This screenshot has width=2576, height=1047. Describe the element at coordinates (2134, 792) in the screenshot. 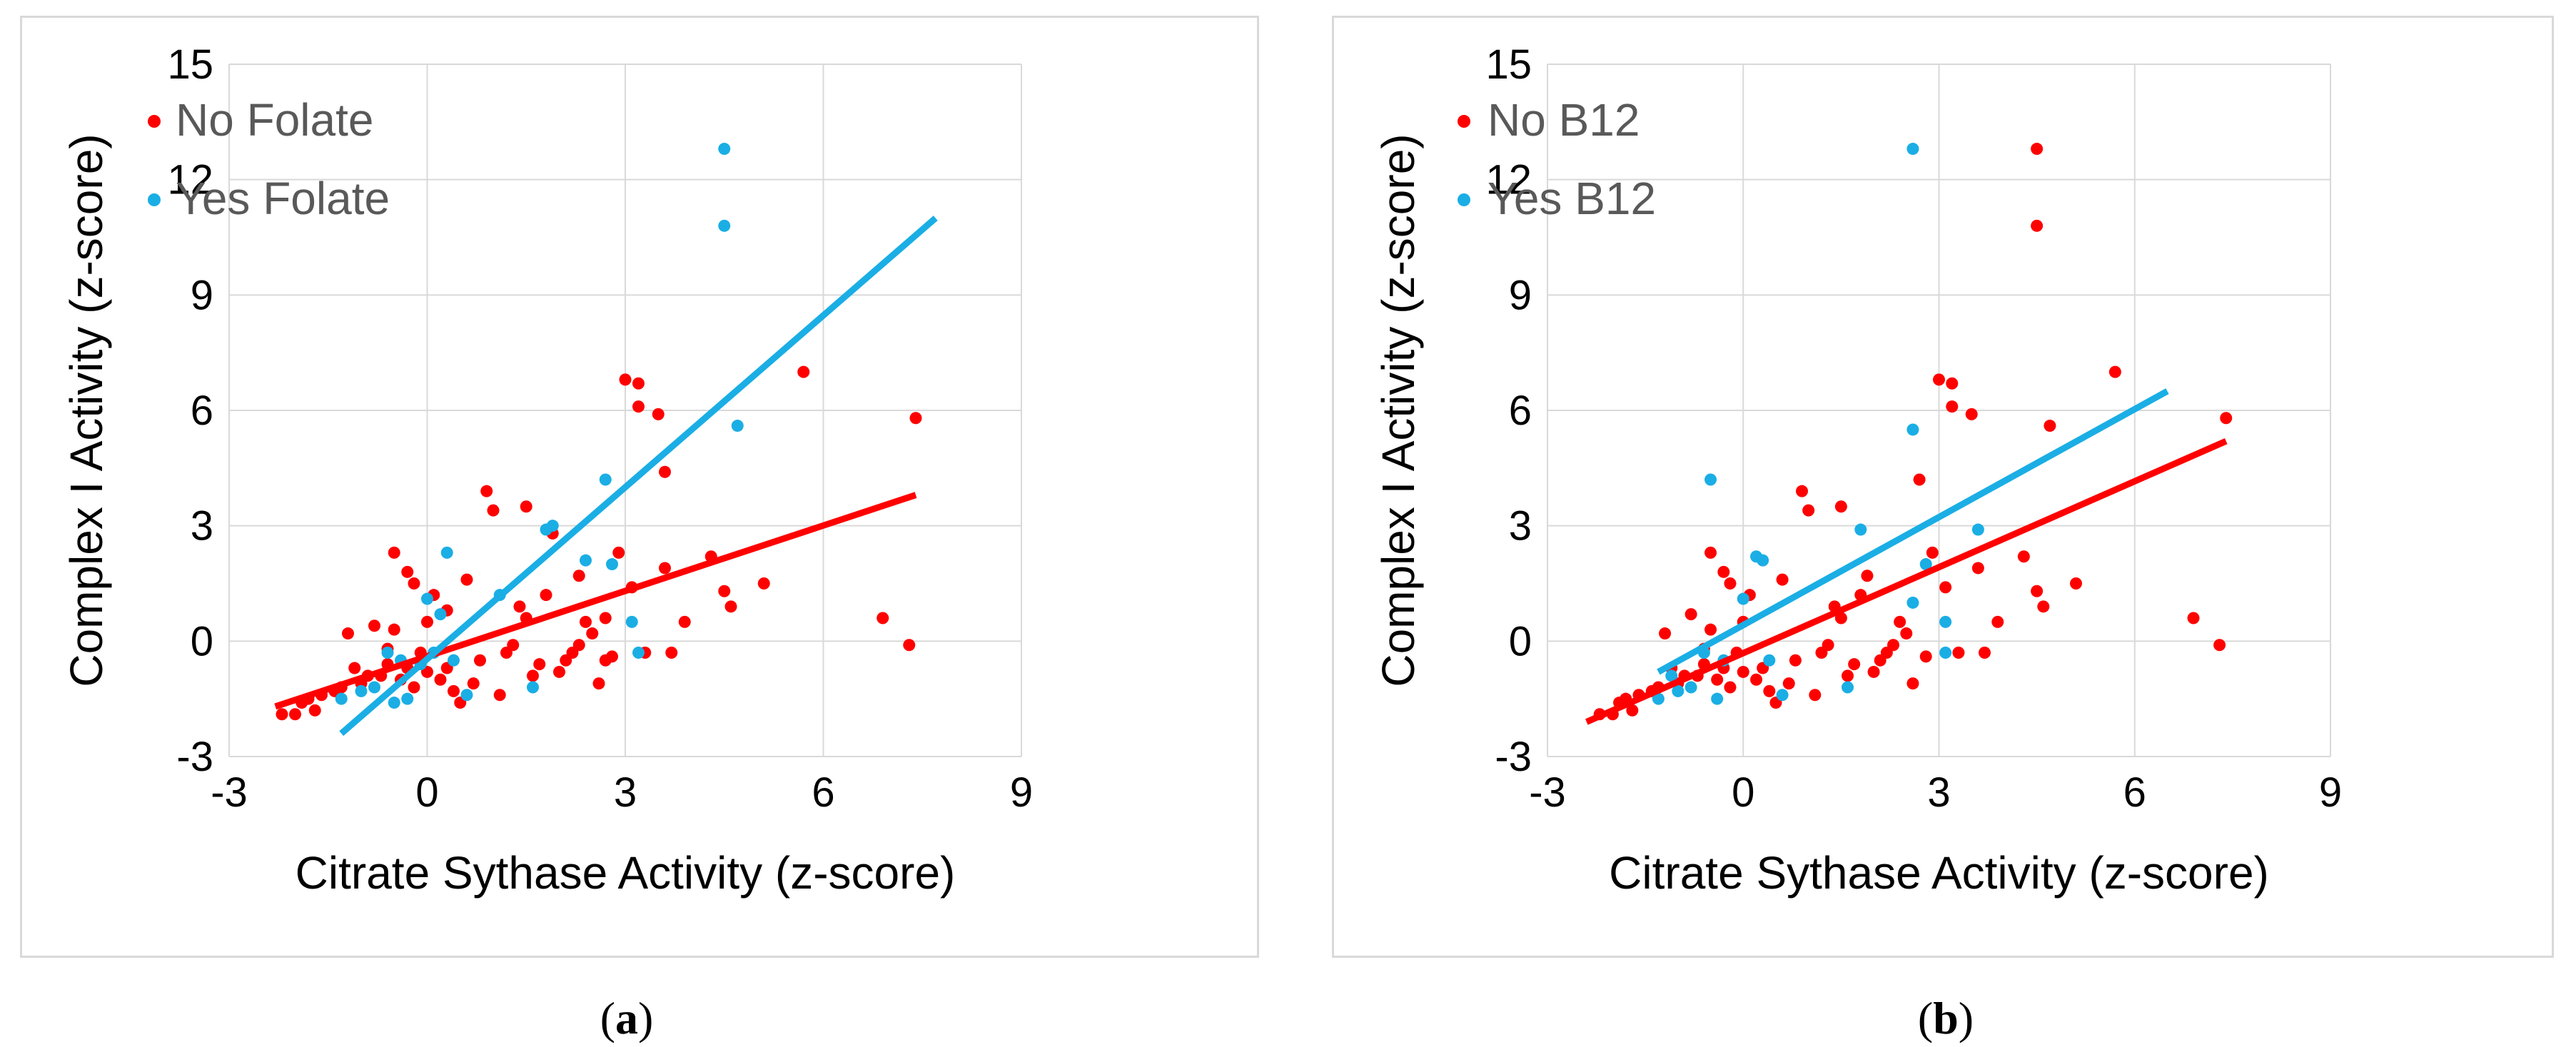

I see `x-tick-label: 6` at that location.